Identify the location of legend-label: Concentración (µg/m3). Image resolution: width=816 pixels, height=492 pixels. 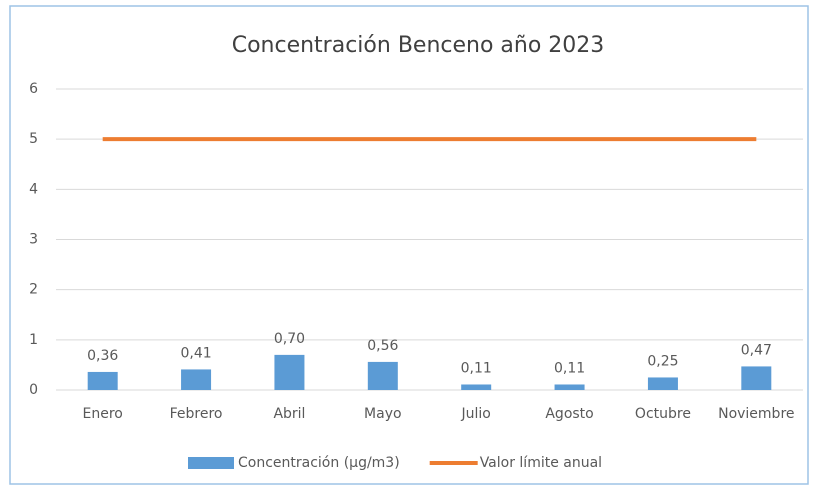
(319, 463).